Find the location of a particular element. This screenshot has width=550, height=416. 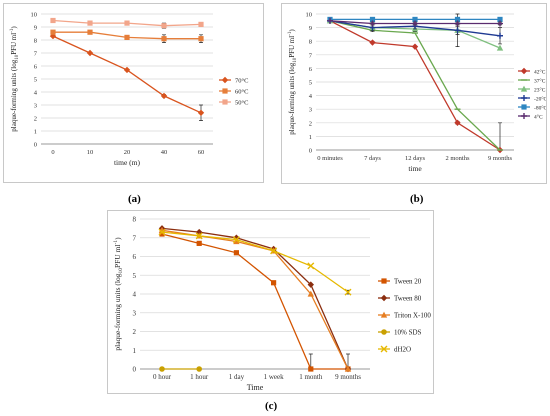

legend-label: dH2O is located at coordinates (402, 350).